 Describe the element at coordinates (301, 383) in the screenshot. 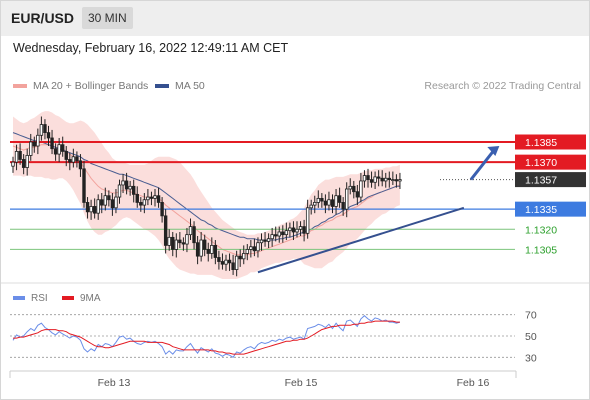

I see `x-tick-label-1: Feb 15` at that location.